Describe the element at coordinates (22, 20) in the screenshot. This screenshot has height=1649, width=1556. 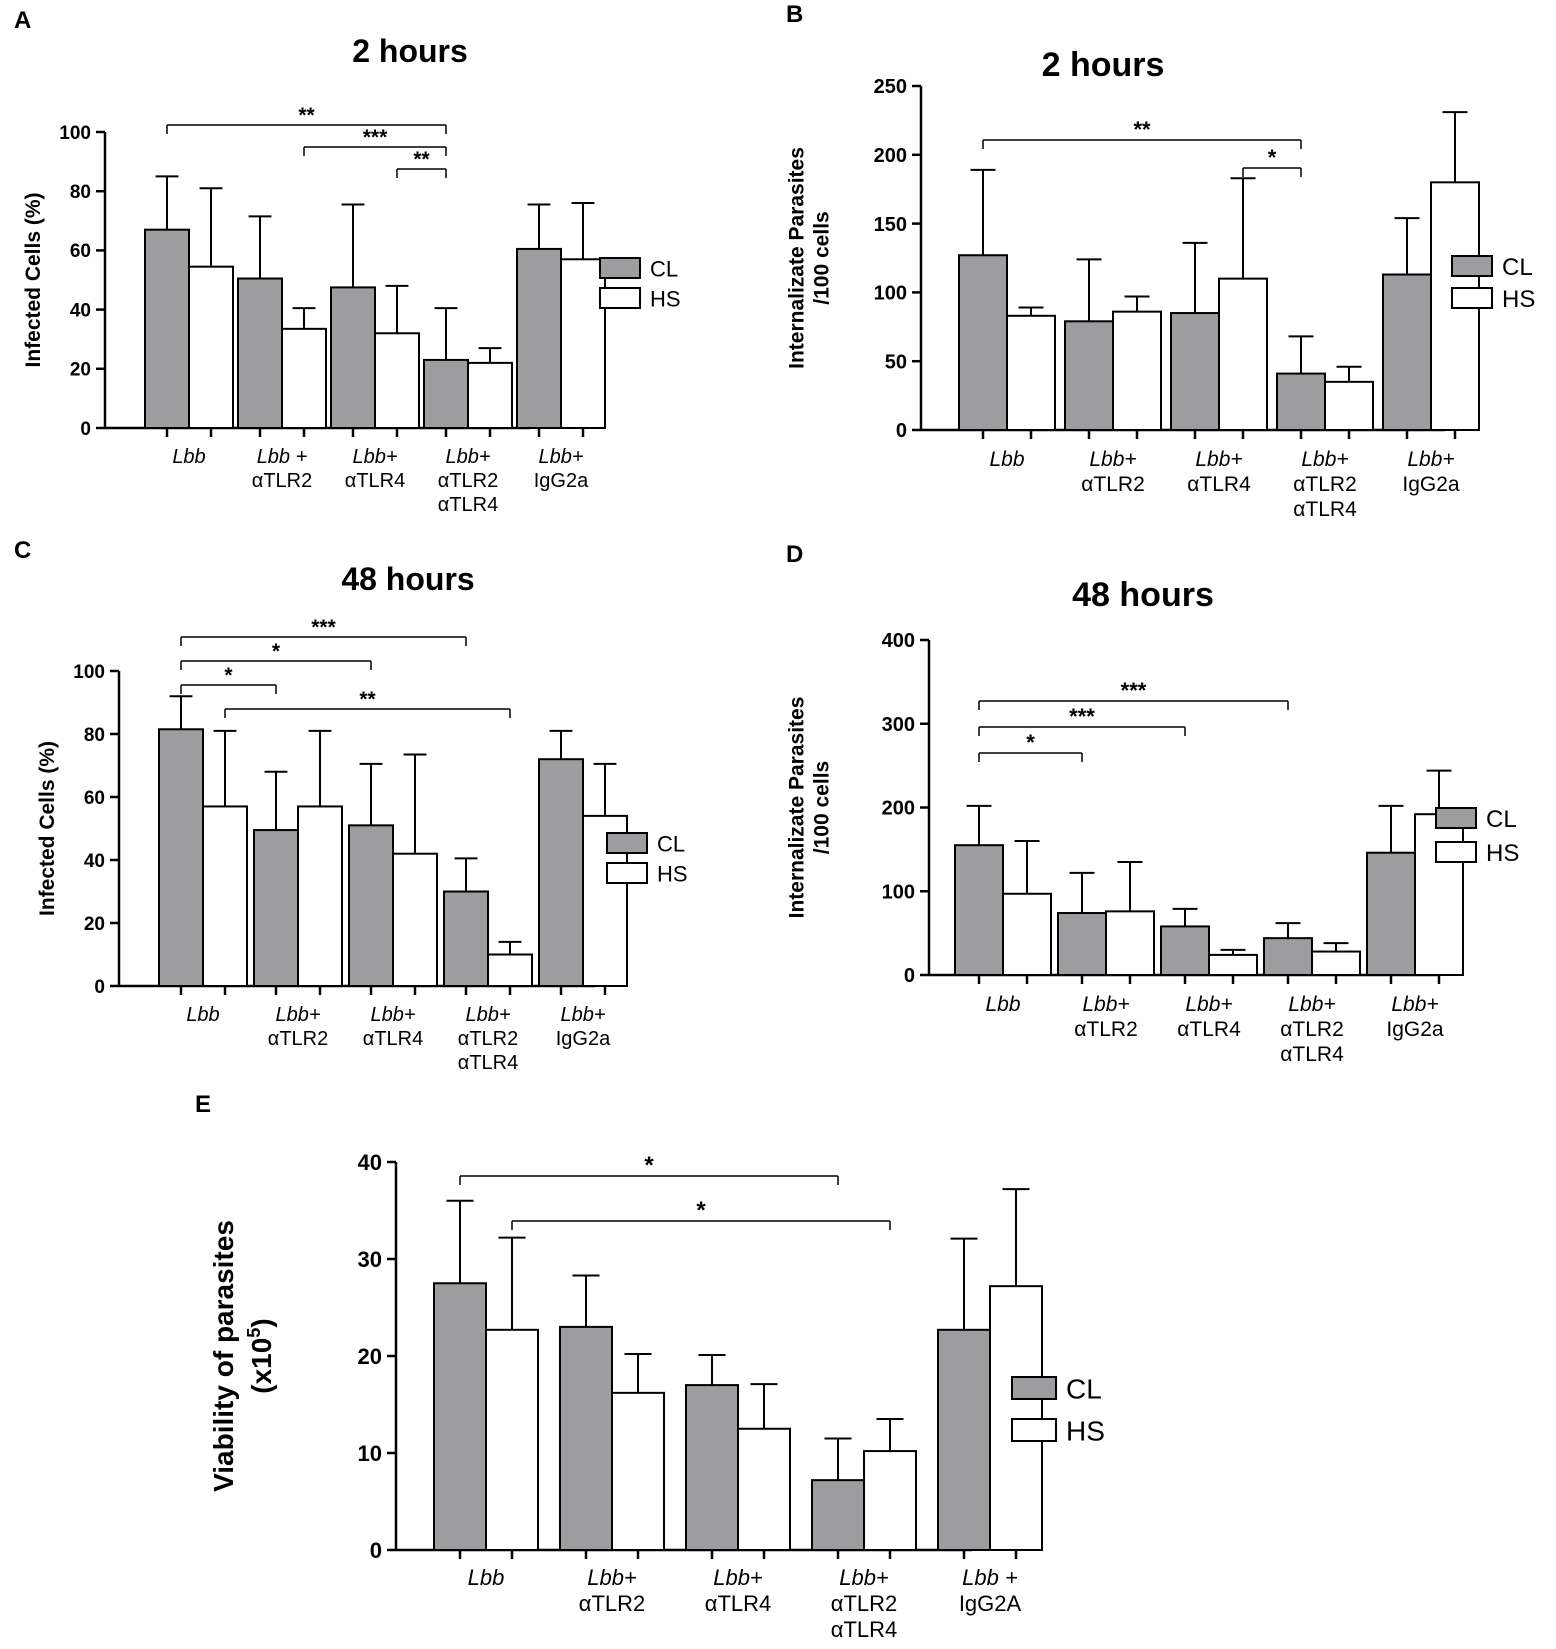
I see `panel-label: A` at that location.